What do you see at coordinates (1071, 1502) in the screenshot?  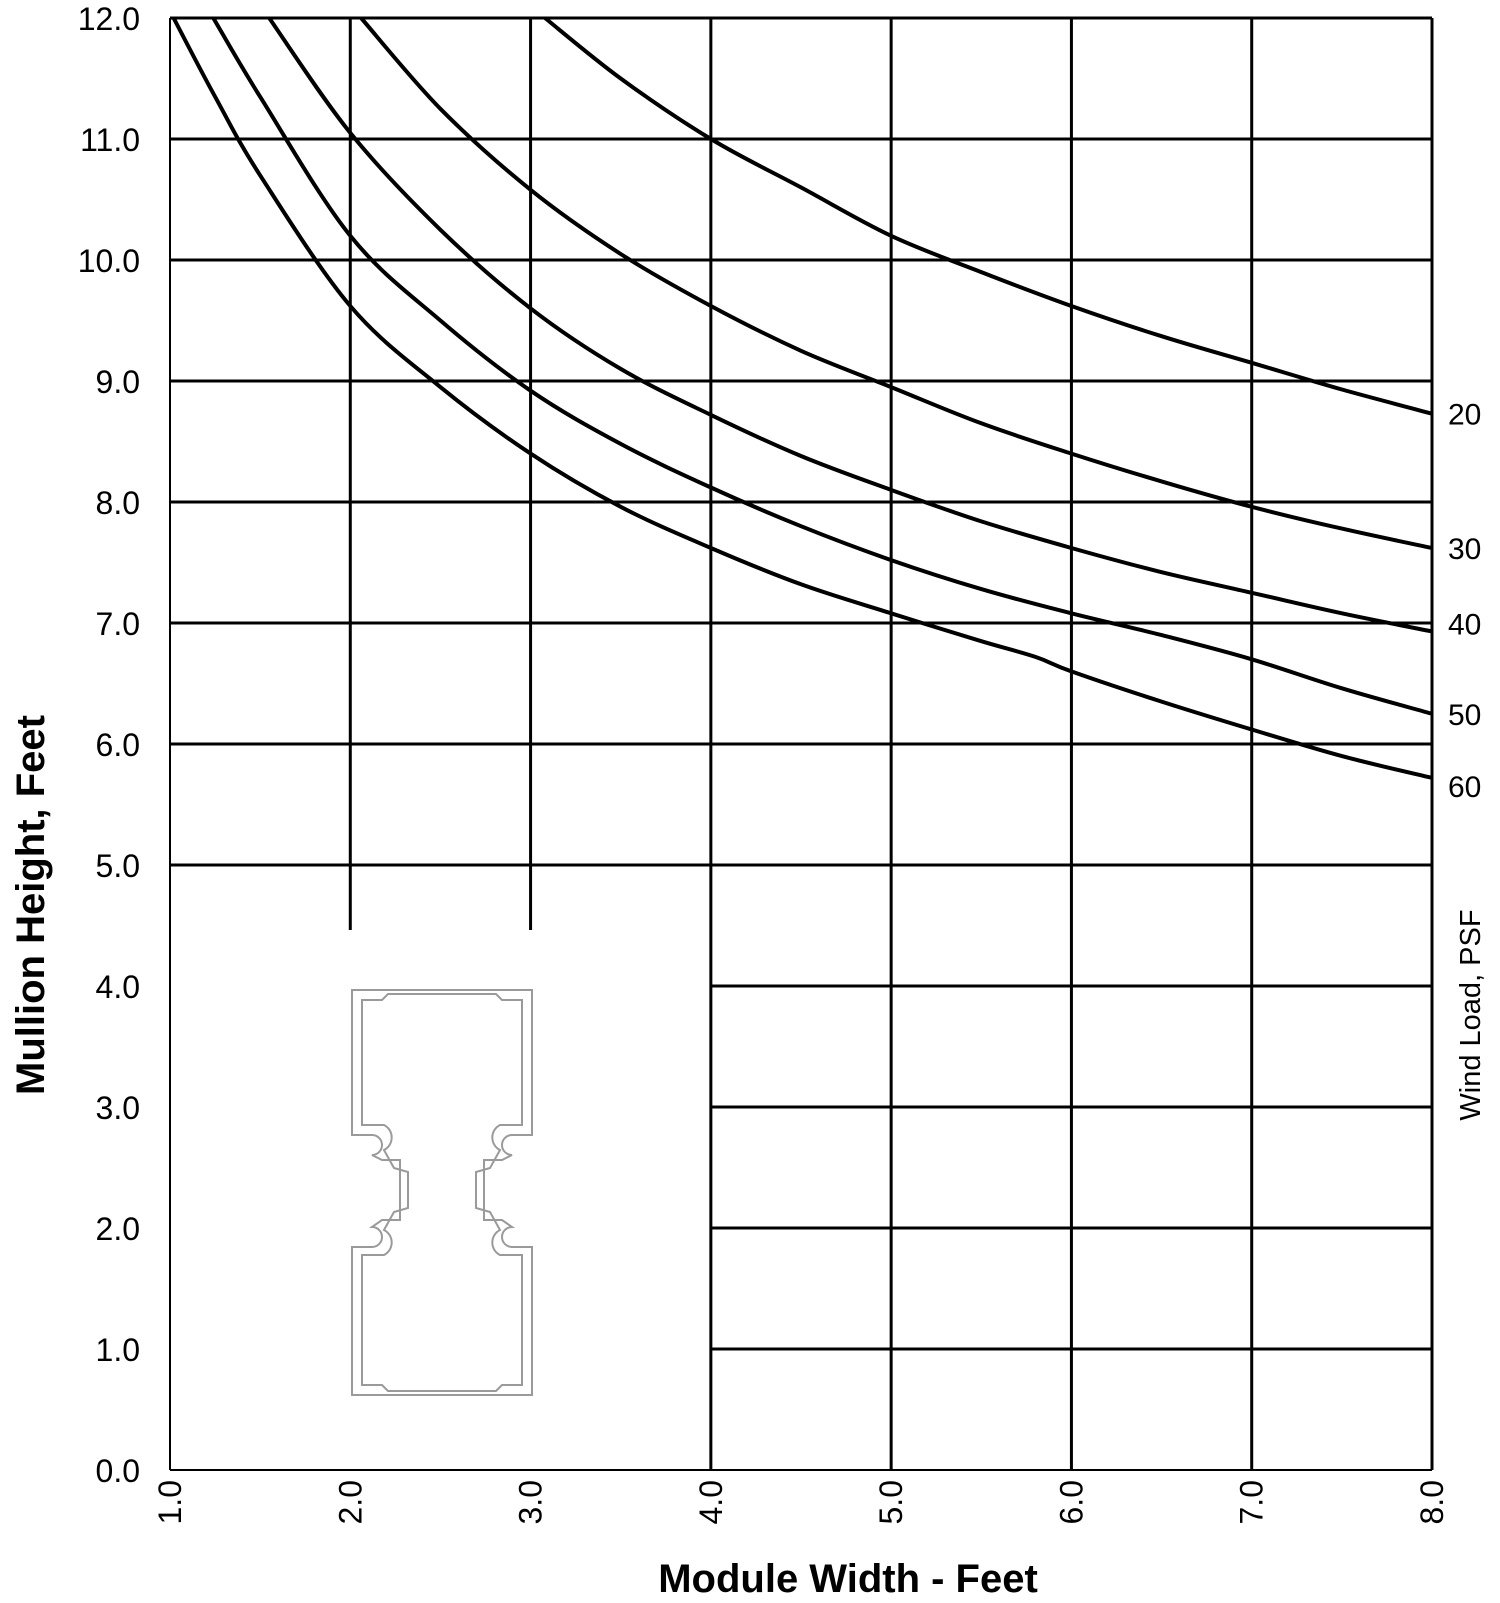 I see `x-tick-label: 6.0` at bounding box center [1071, 1502].